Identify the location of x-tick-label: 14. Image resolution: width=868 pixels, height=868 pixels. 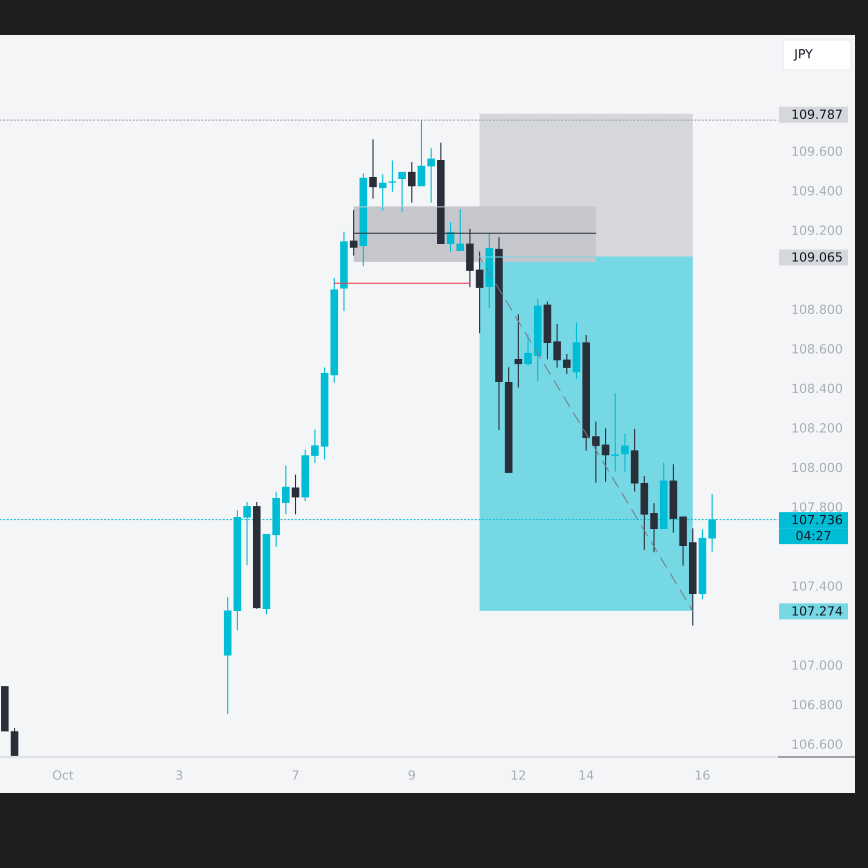
(587, 775).